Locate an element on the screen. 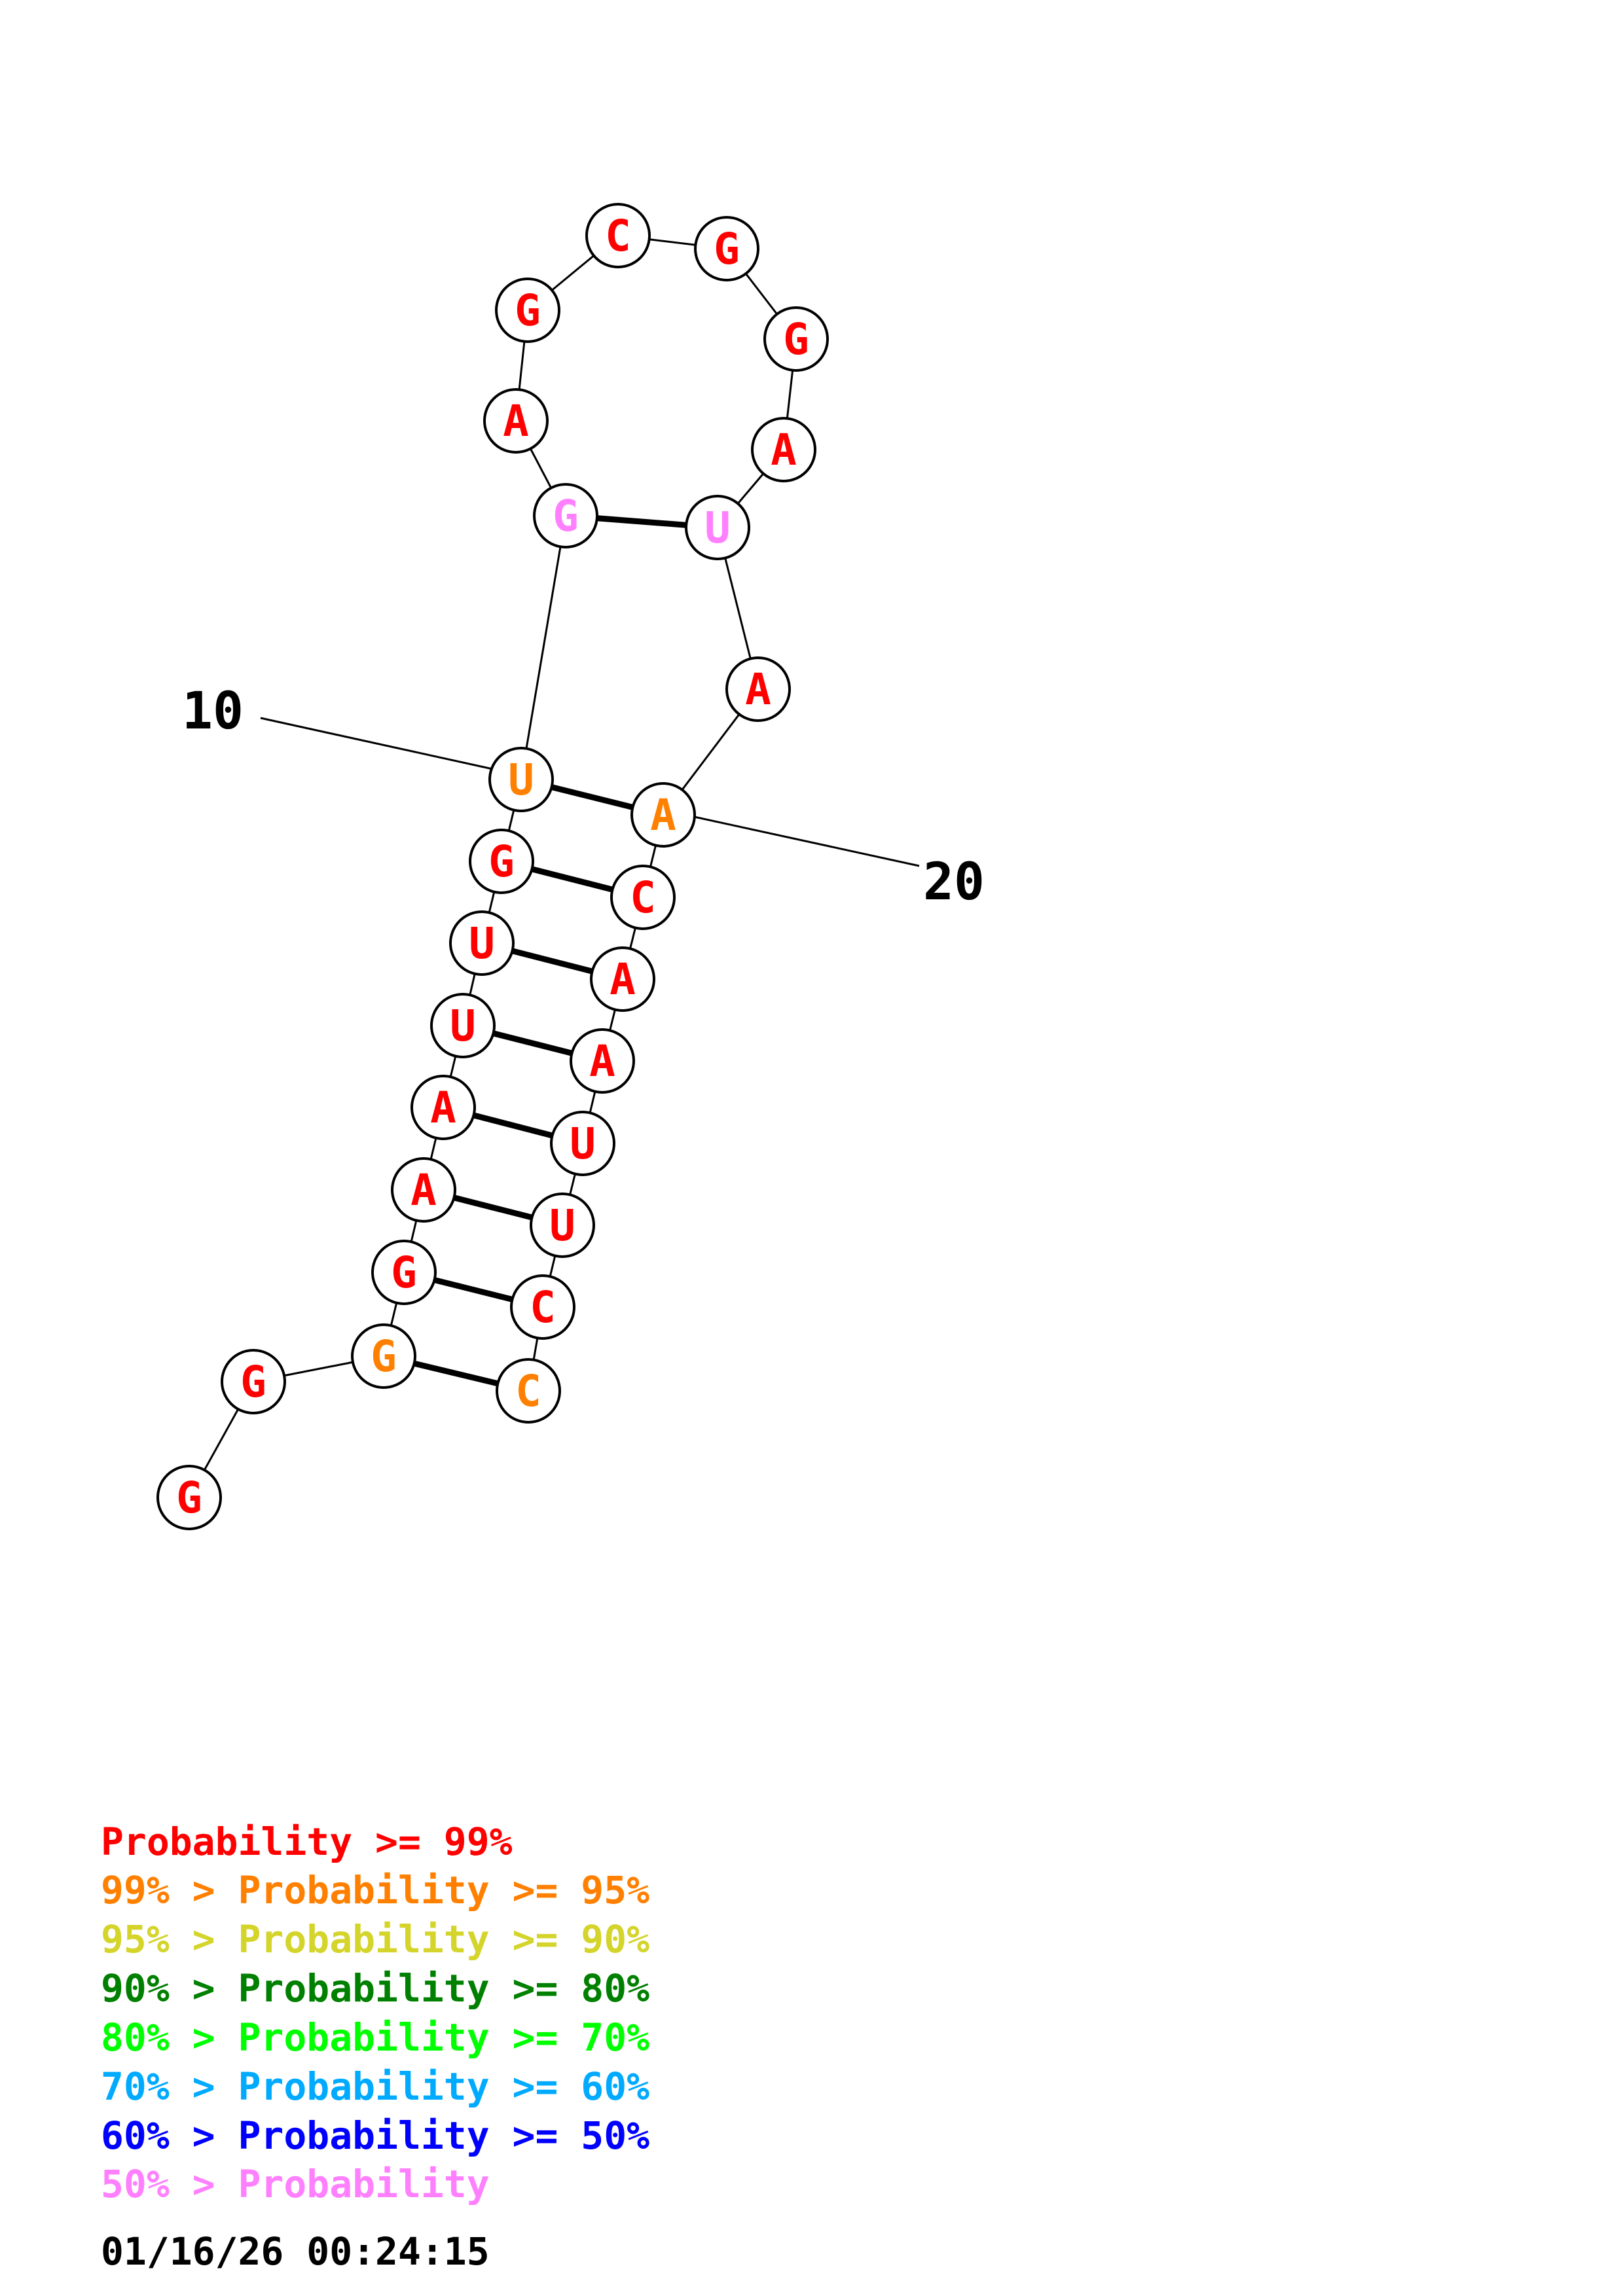  nucleotide-22: A is located at coordinates (622, 979).